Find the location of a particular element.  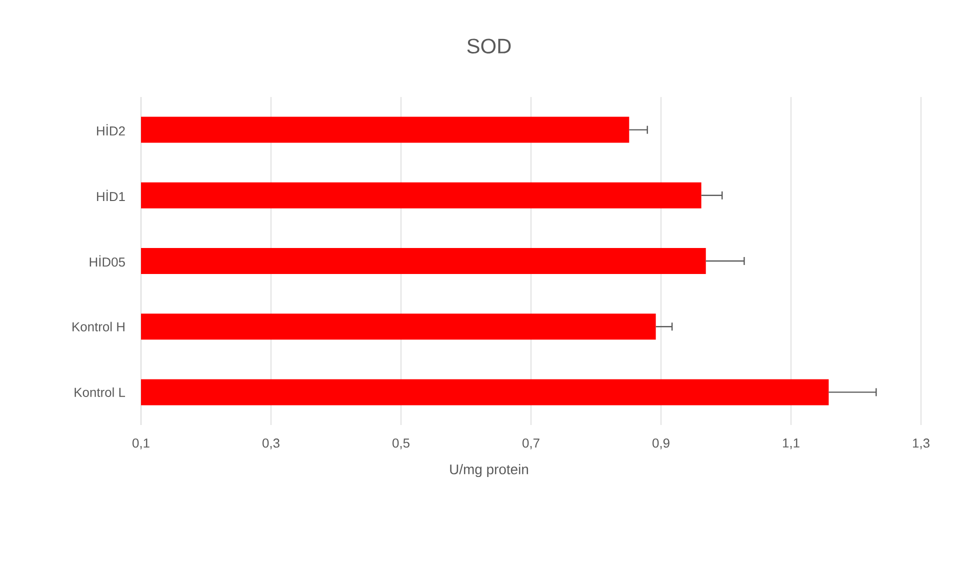

x-tick-label: 0,1 is located at coordinates (141, 444).